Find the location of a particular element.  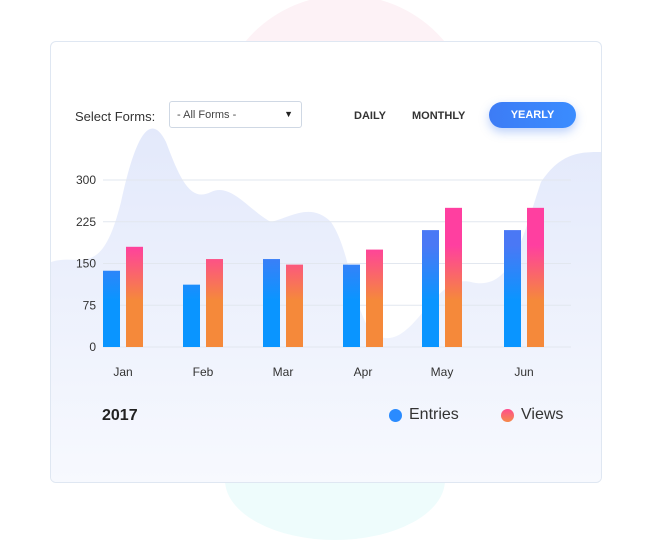

views-dot-icon is located at coordinates (507, 415).